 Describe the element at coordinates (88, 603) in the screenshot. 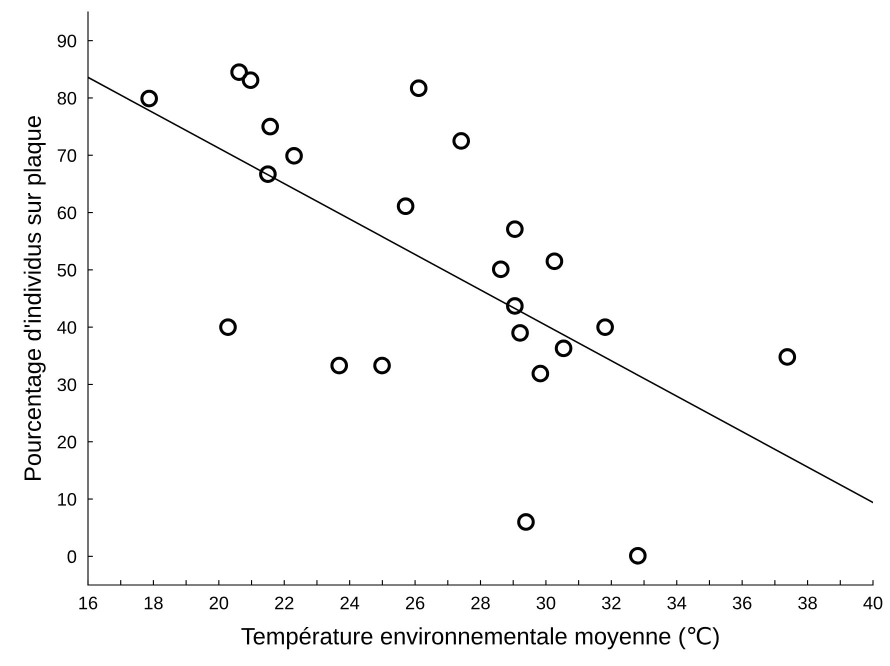

I see `x-tick-label: 16` at that location.